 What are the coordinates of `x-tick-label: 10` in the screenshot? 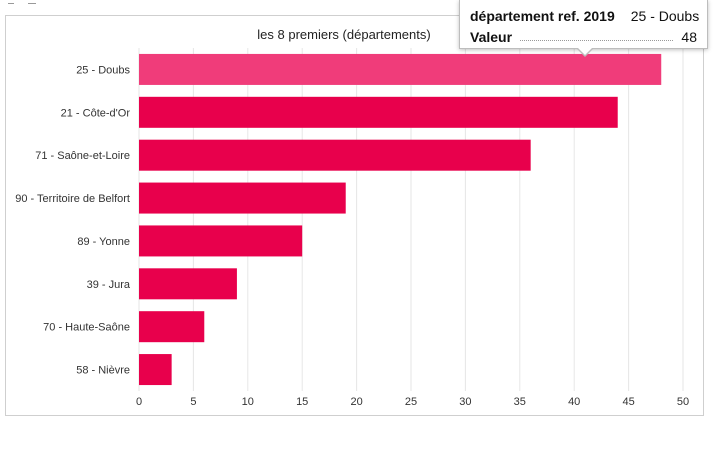 It's located at (248, 402).